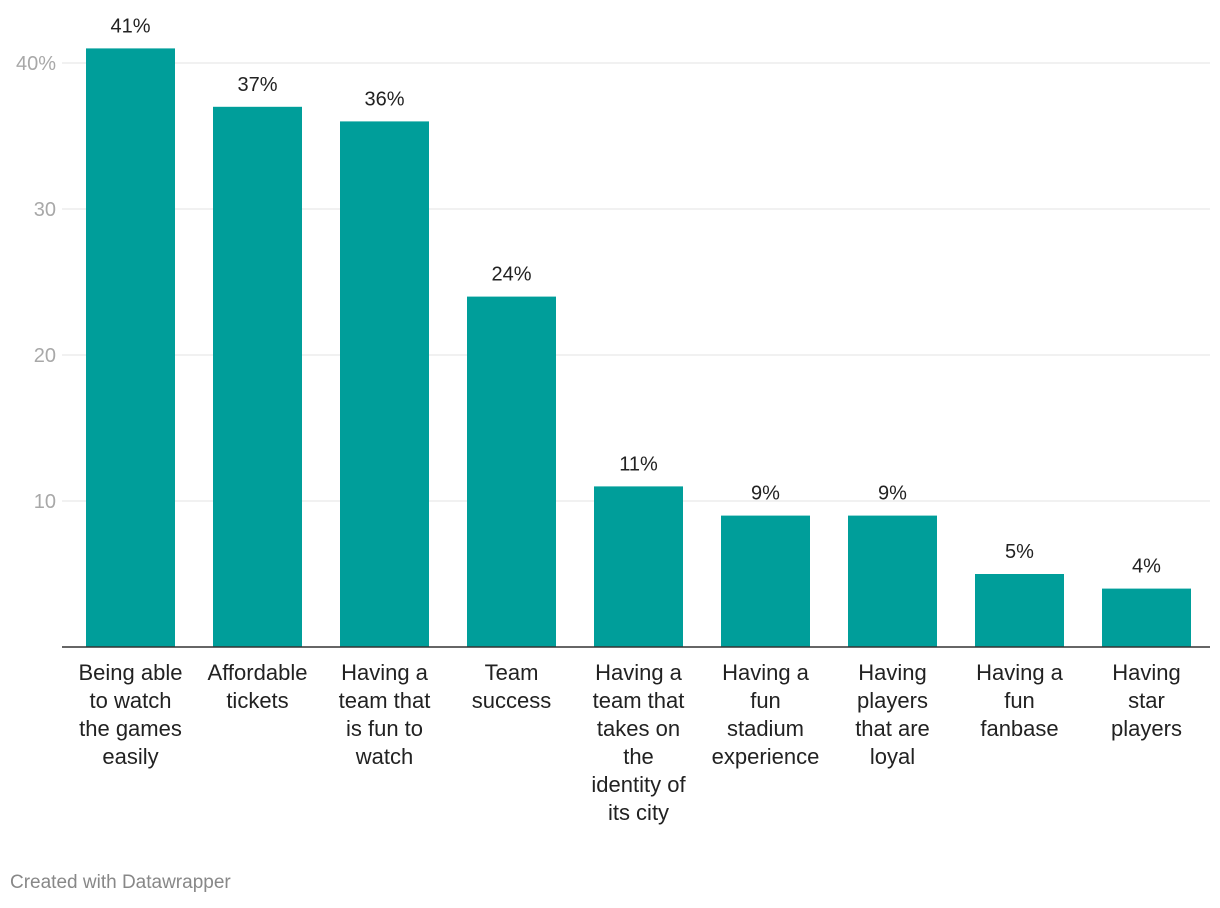  Describe the element at coordinates (892, 728) in the screenshot. I see `category-label-line: that are` at that location.